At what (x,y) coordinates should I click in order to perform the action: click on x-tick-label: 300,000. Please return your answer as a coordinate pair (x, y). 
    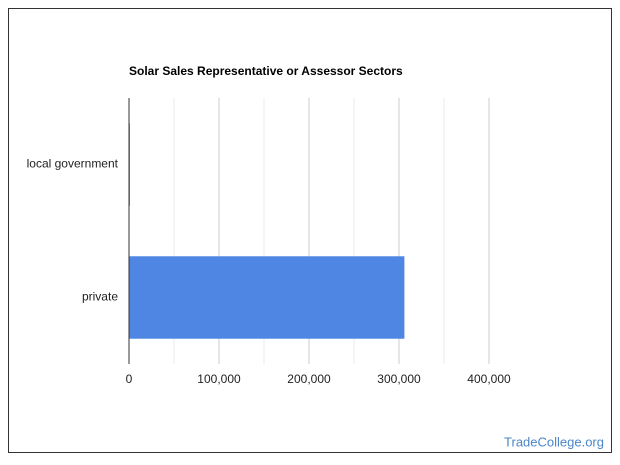
    Looking at the image, I should click on (399, 379).